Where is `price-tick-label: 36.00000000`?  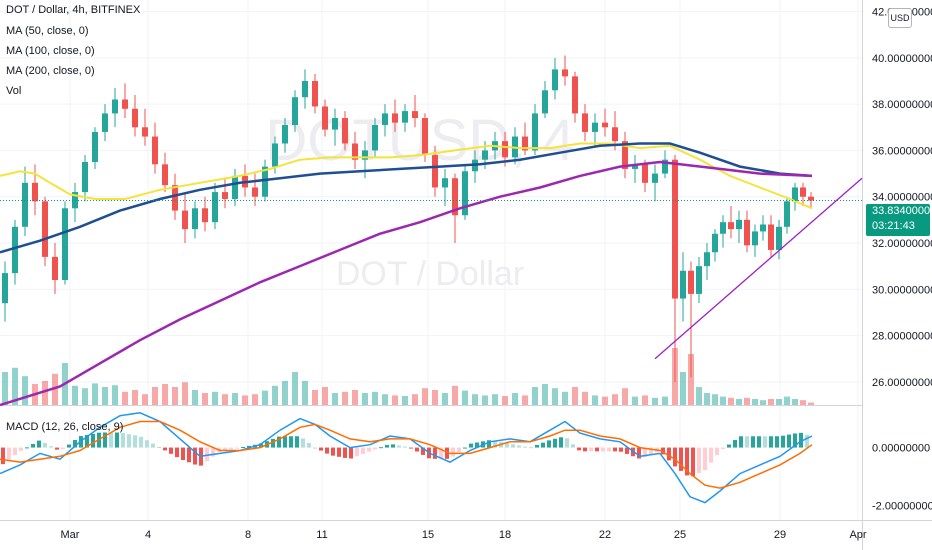
price-tick-label: 36.00000000 is located at coordinates (902, 151).